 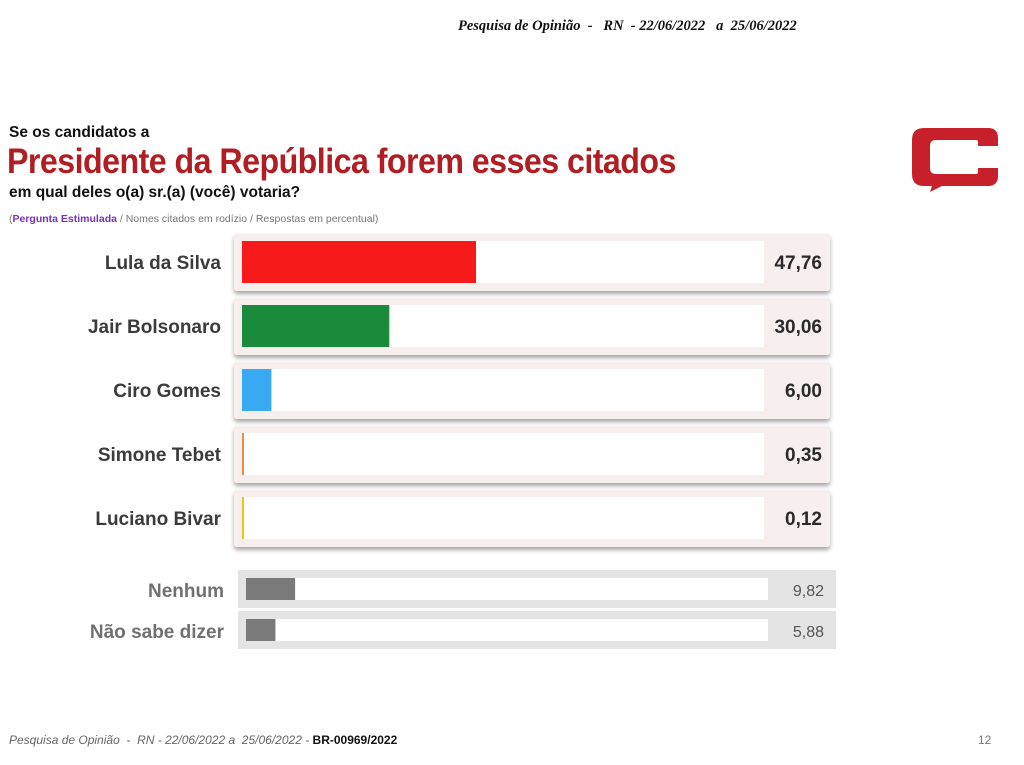 What do you see at coordinates (355, 740) in the screenshot?
I see `registration-code: BR-00969/2022` at bounding box center [355, 740].